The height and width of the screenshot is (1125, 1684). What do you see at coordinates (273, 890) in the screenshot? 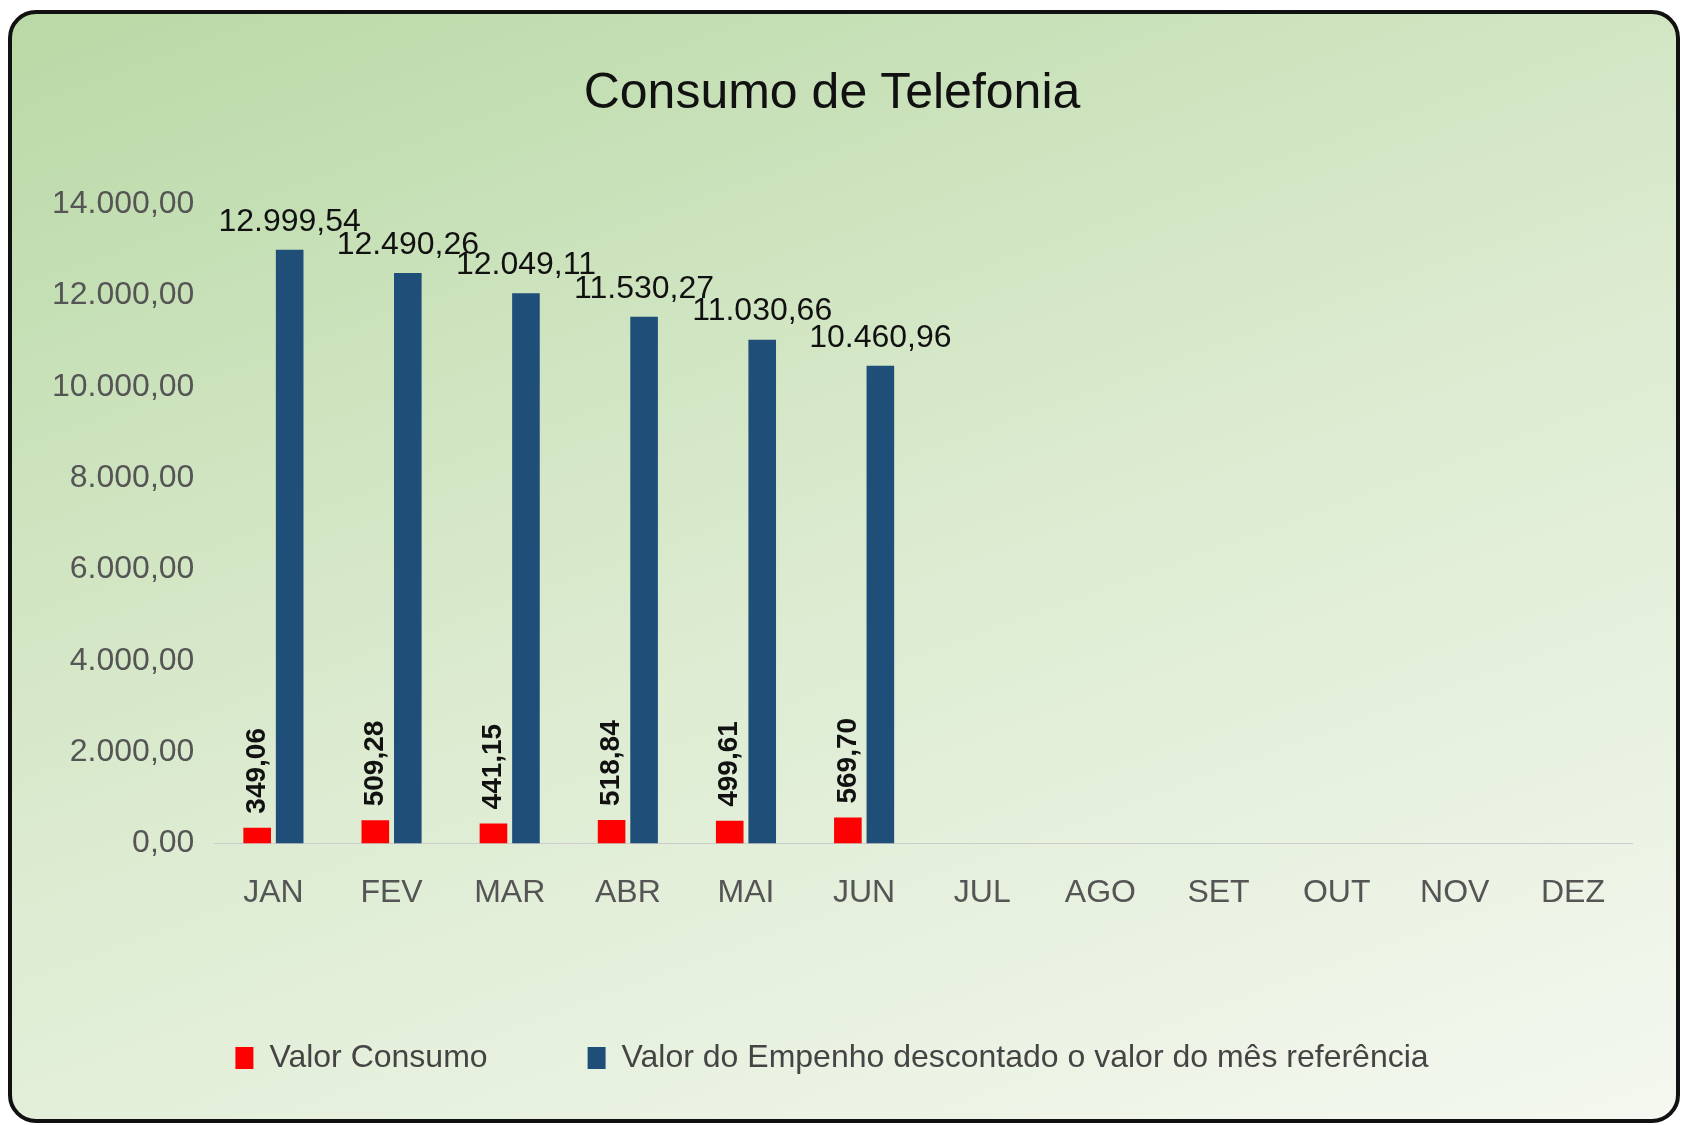
I see `x-tick-label: JAN` at bounding box center [273, 890].